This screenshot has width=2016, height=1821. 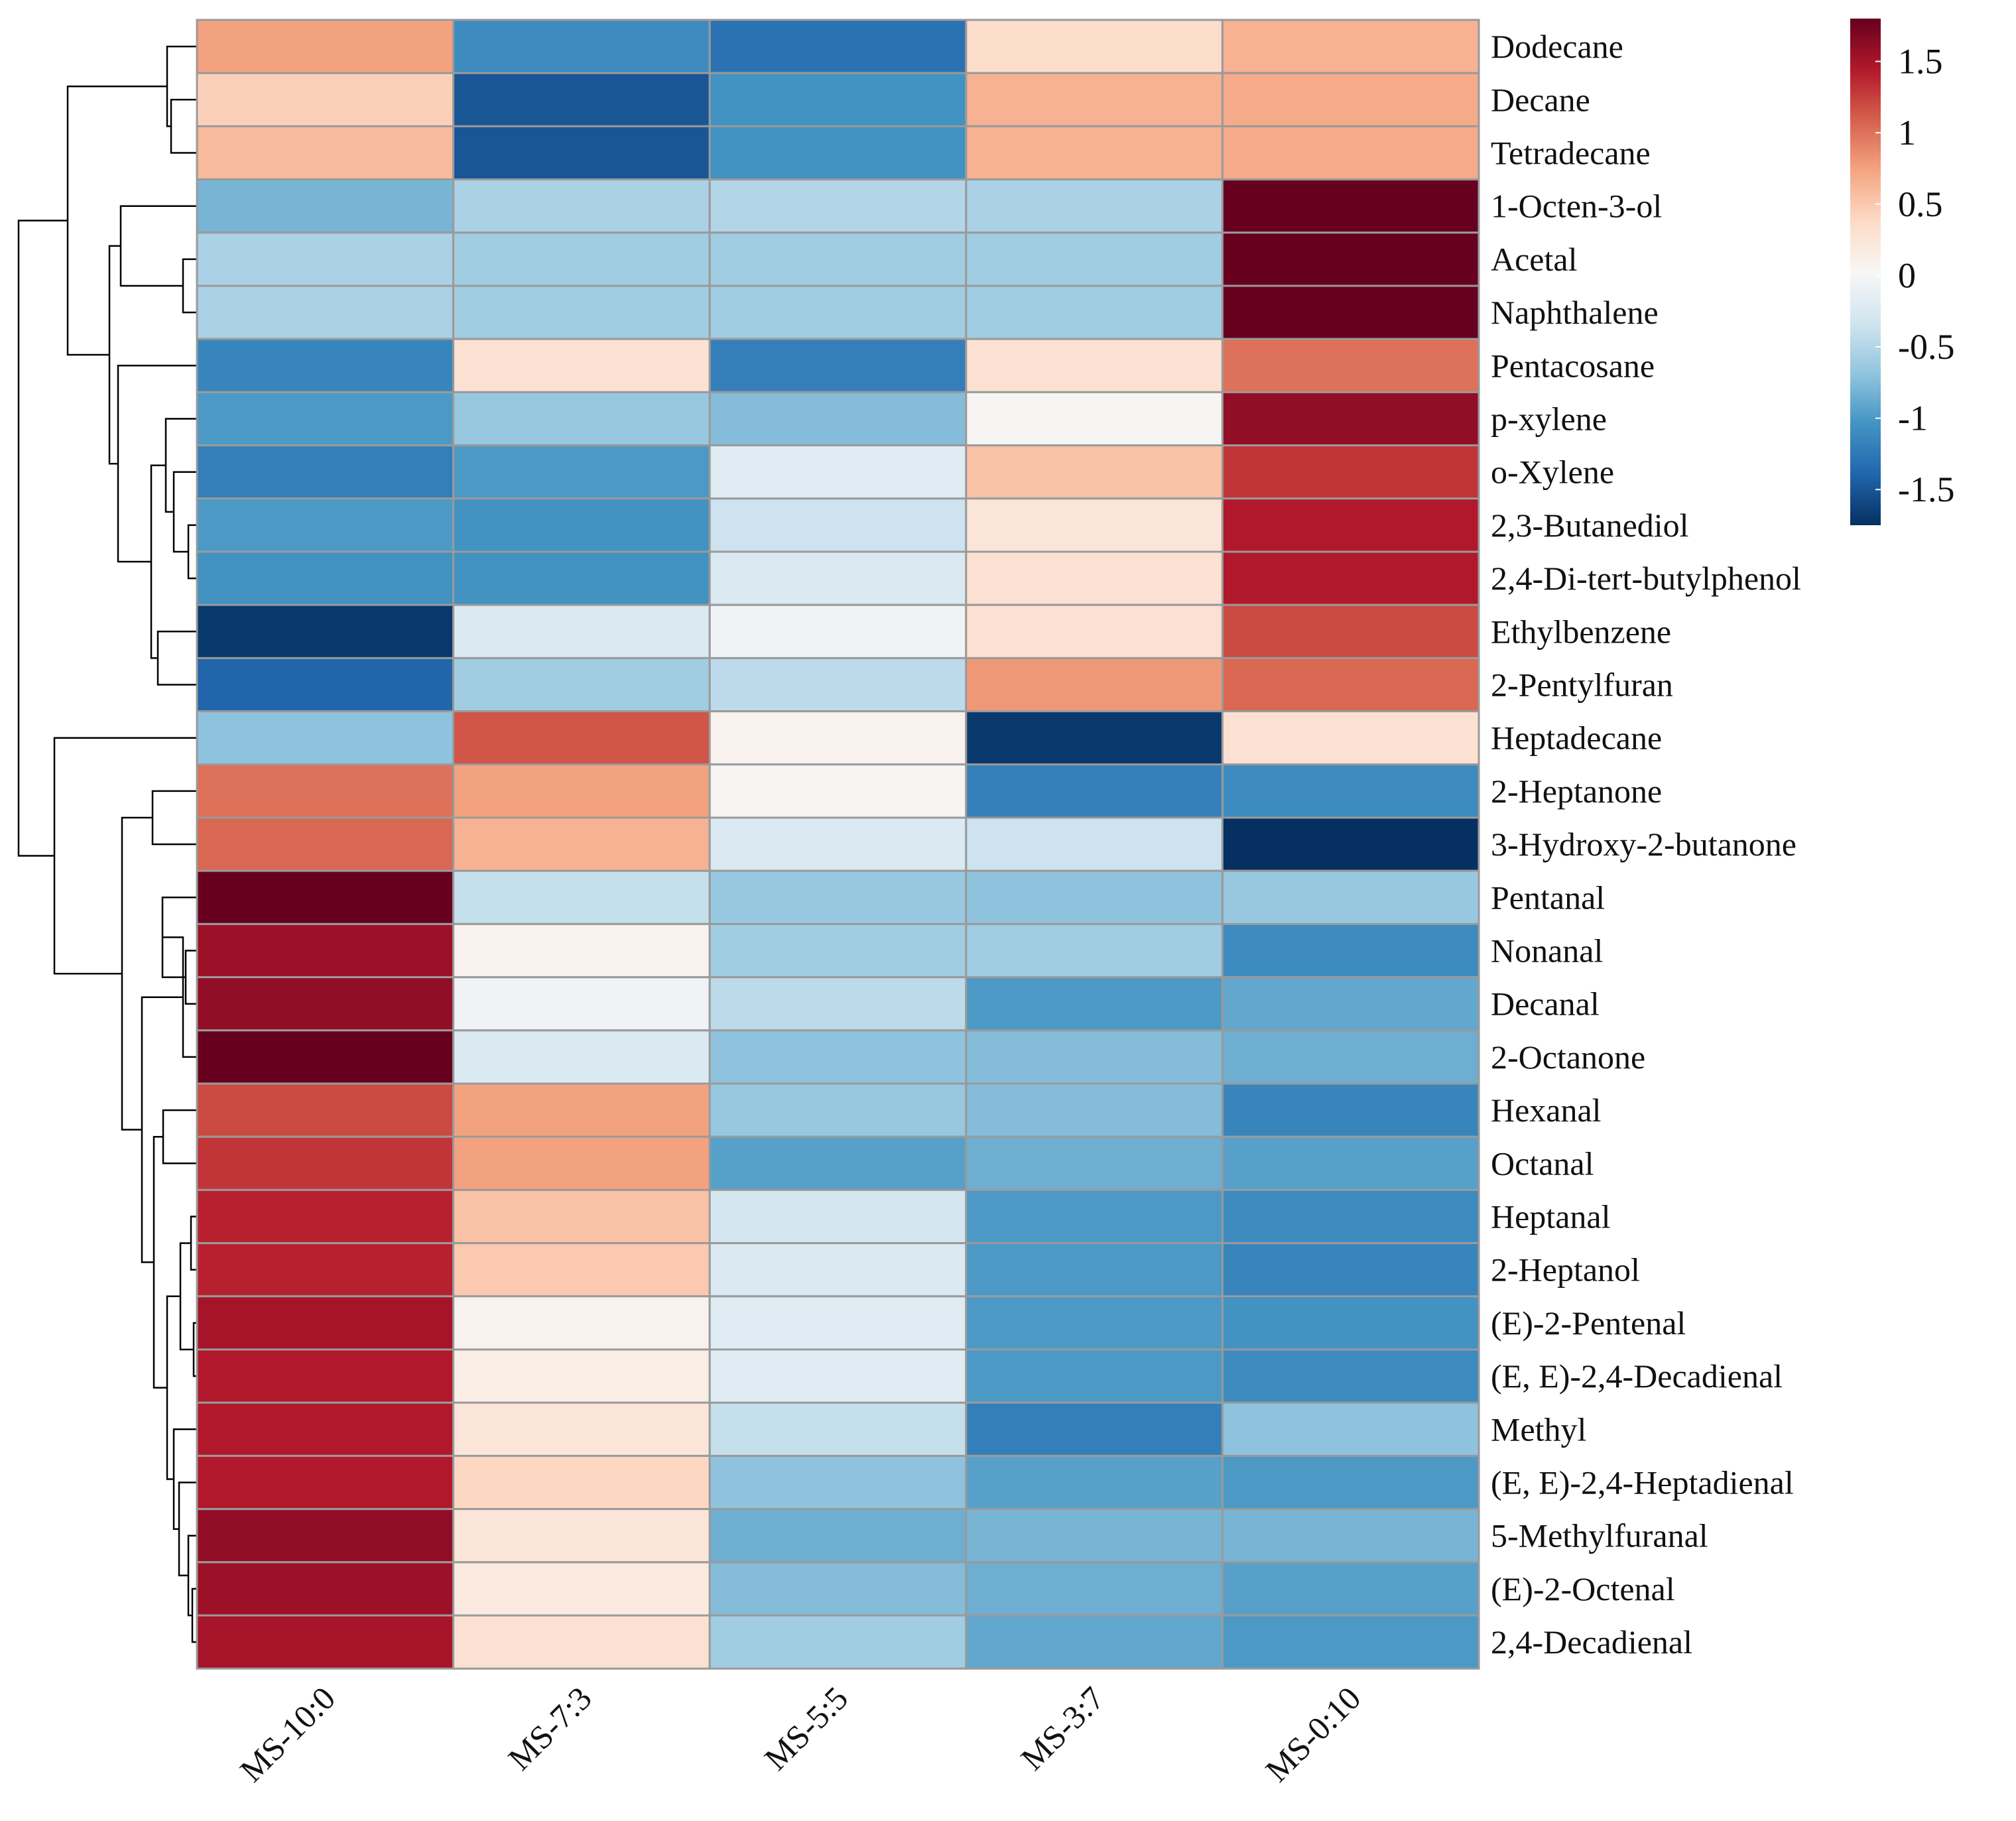 I want to click on row-label: Dodecane, so click(x=1557, y=47).